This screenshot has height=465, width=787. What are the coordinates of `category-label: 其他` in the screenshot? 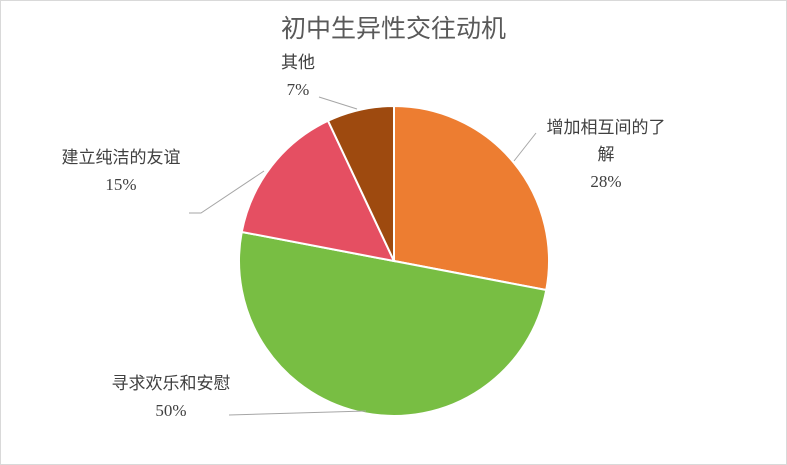 It's located at (298, 62).